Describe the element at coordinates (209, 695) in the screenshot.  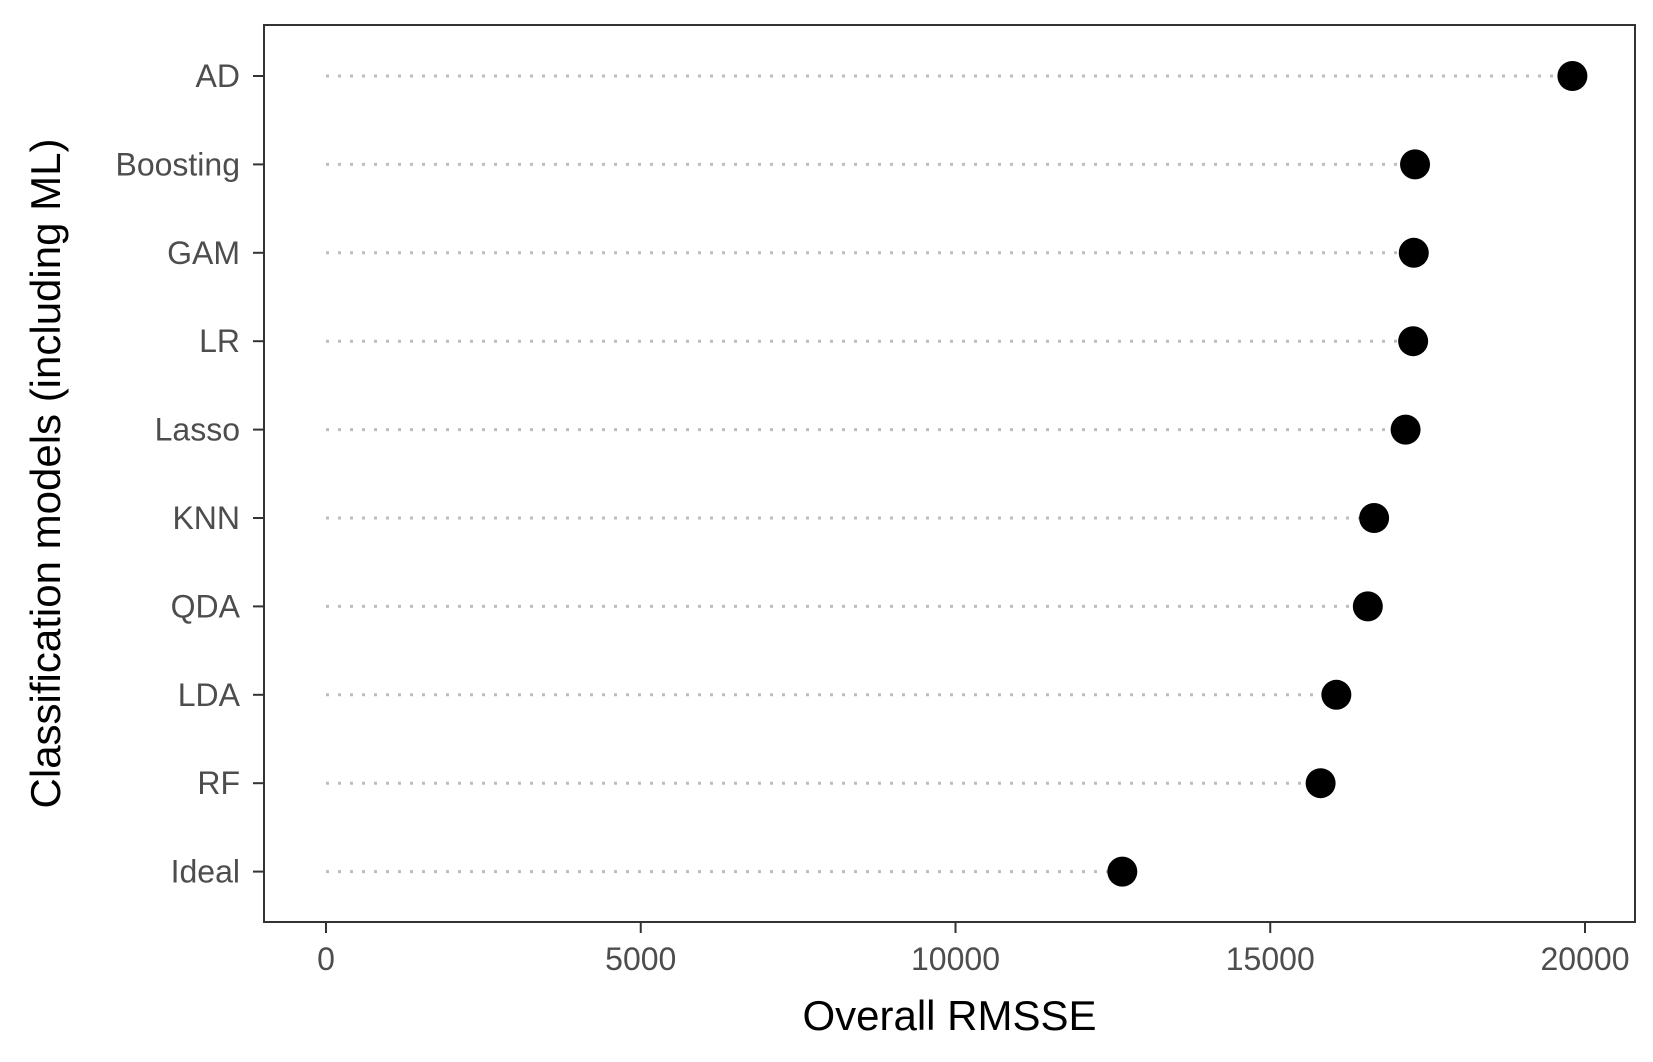
I see `y-tick-label-lda: LDA` at that location.